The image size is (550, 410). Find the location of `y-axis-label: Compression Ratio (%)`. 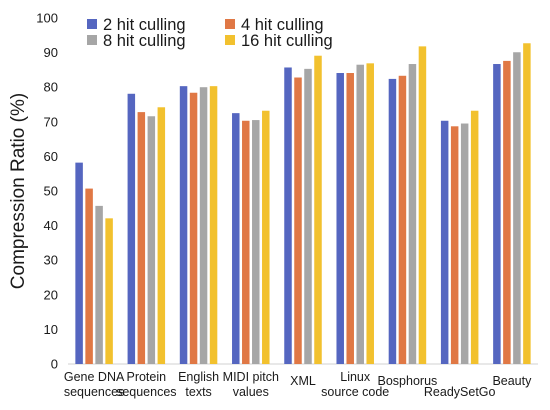

y-axis-label: Compression Ratio (%) is located at coordinates (18, 191).